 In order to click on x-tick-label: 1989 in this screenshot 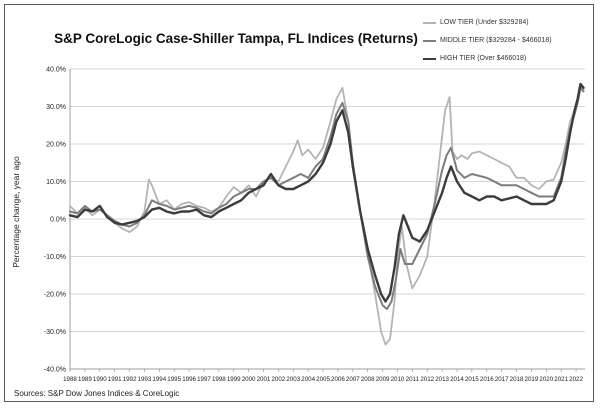, I will do `click(85, 379)`.